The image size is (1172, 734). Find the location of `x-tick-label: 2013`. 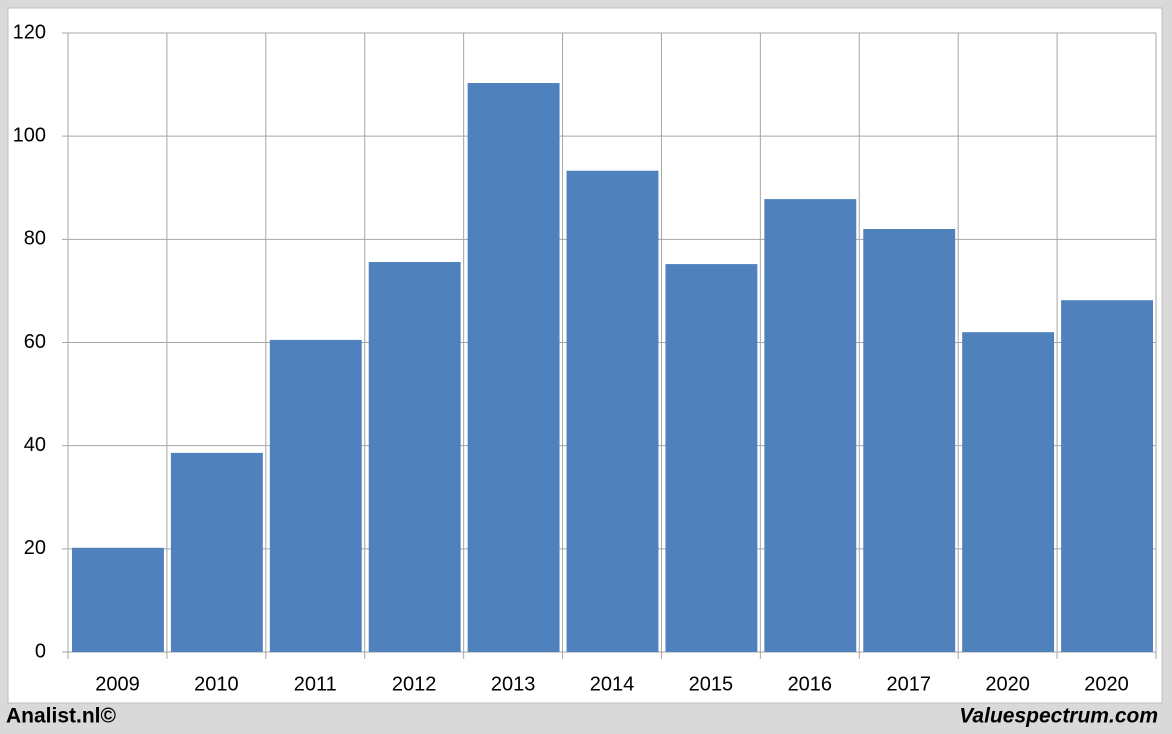

x-tick-label: 2013 is located at coordinates (513, 684).